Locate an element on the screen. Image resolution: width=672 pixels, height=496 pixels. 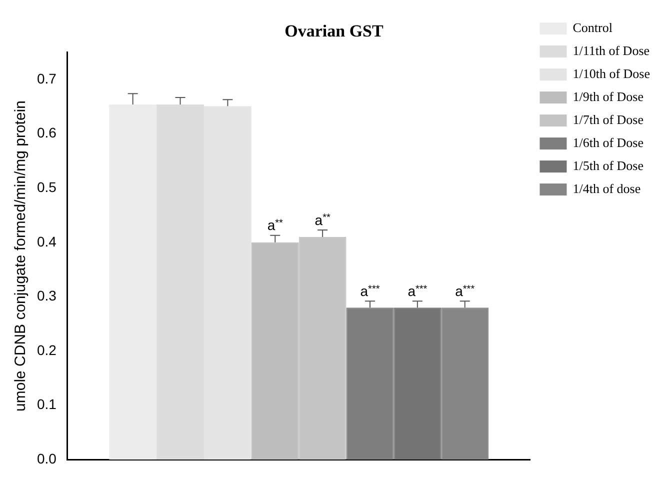
legend-label: 1/9th of Dose is located at coordinates (608, 96).